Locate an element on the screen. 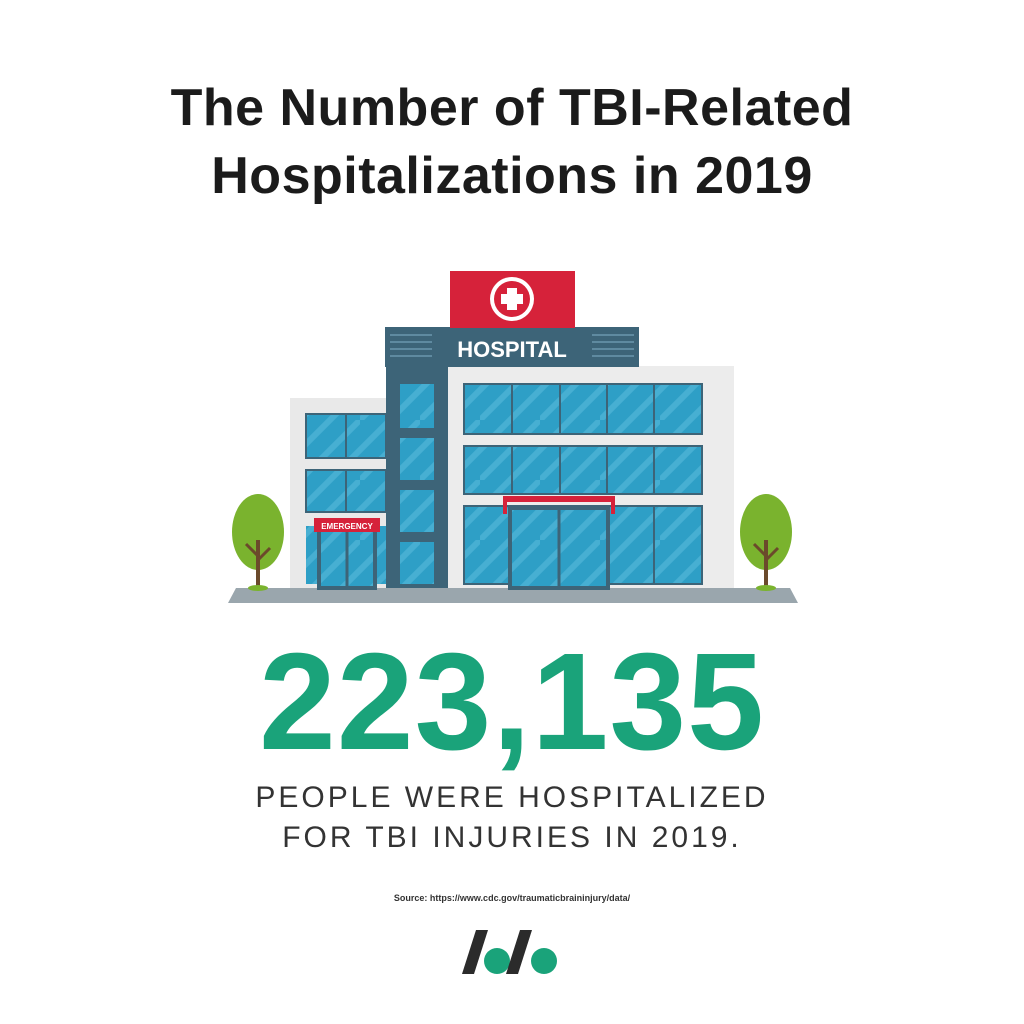  tree-icon-left is located at coordinates (258, 542).